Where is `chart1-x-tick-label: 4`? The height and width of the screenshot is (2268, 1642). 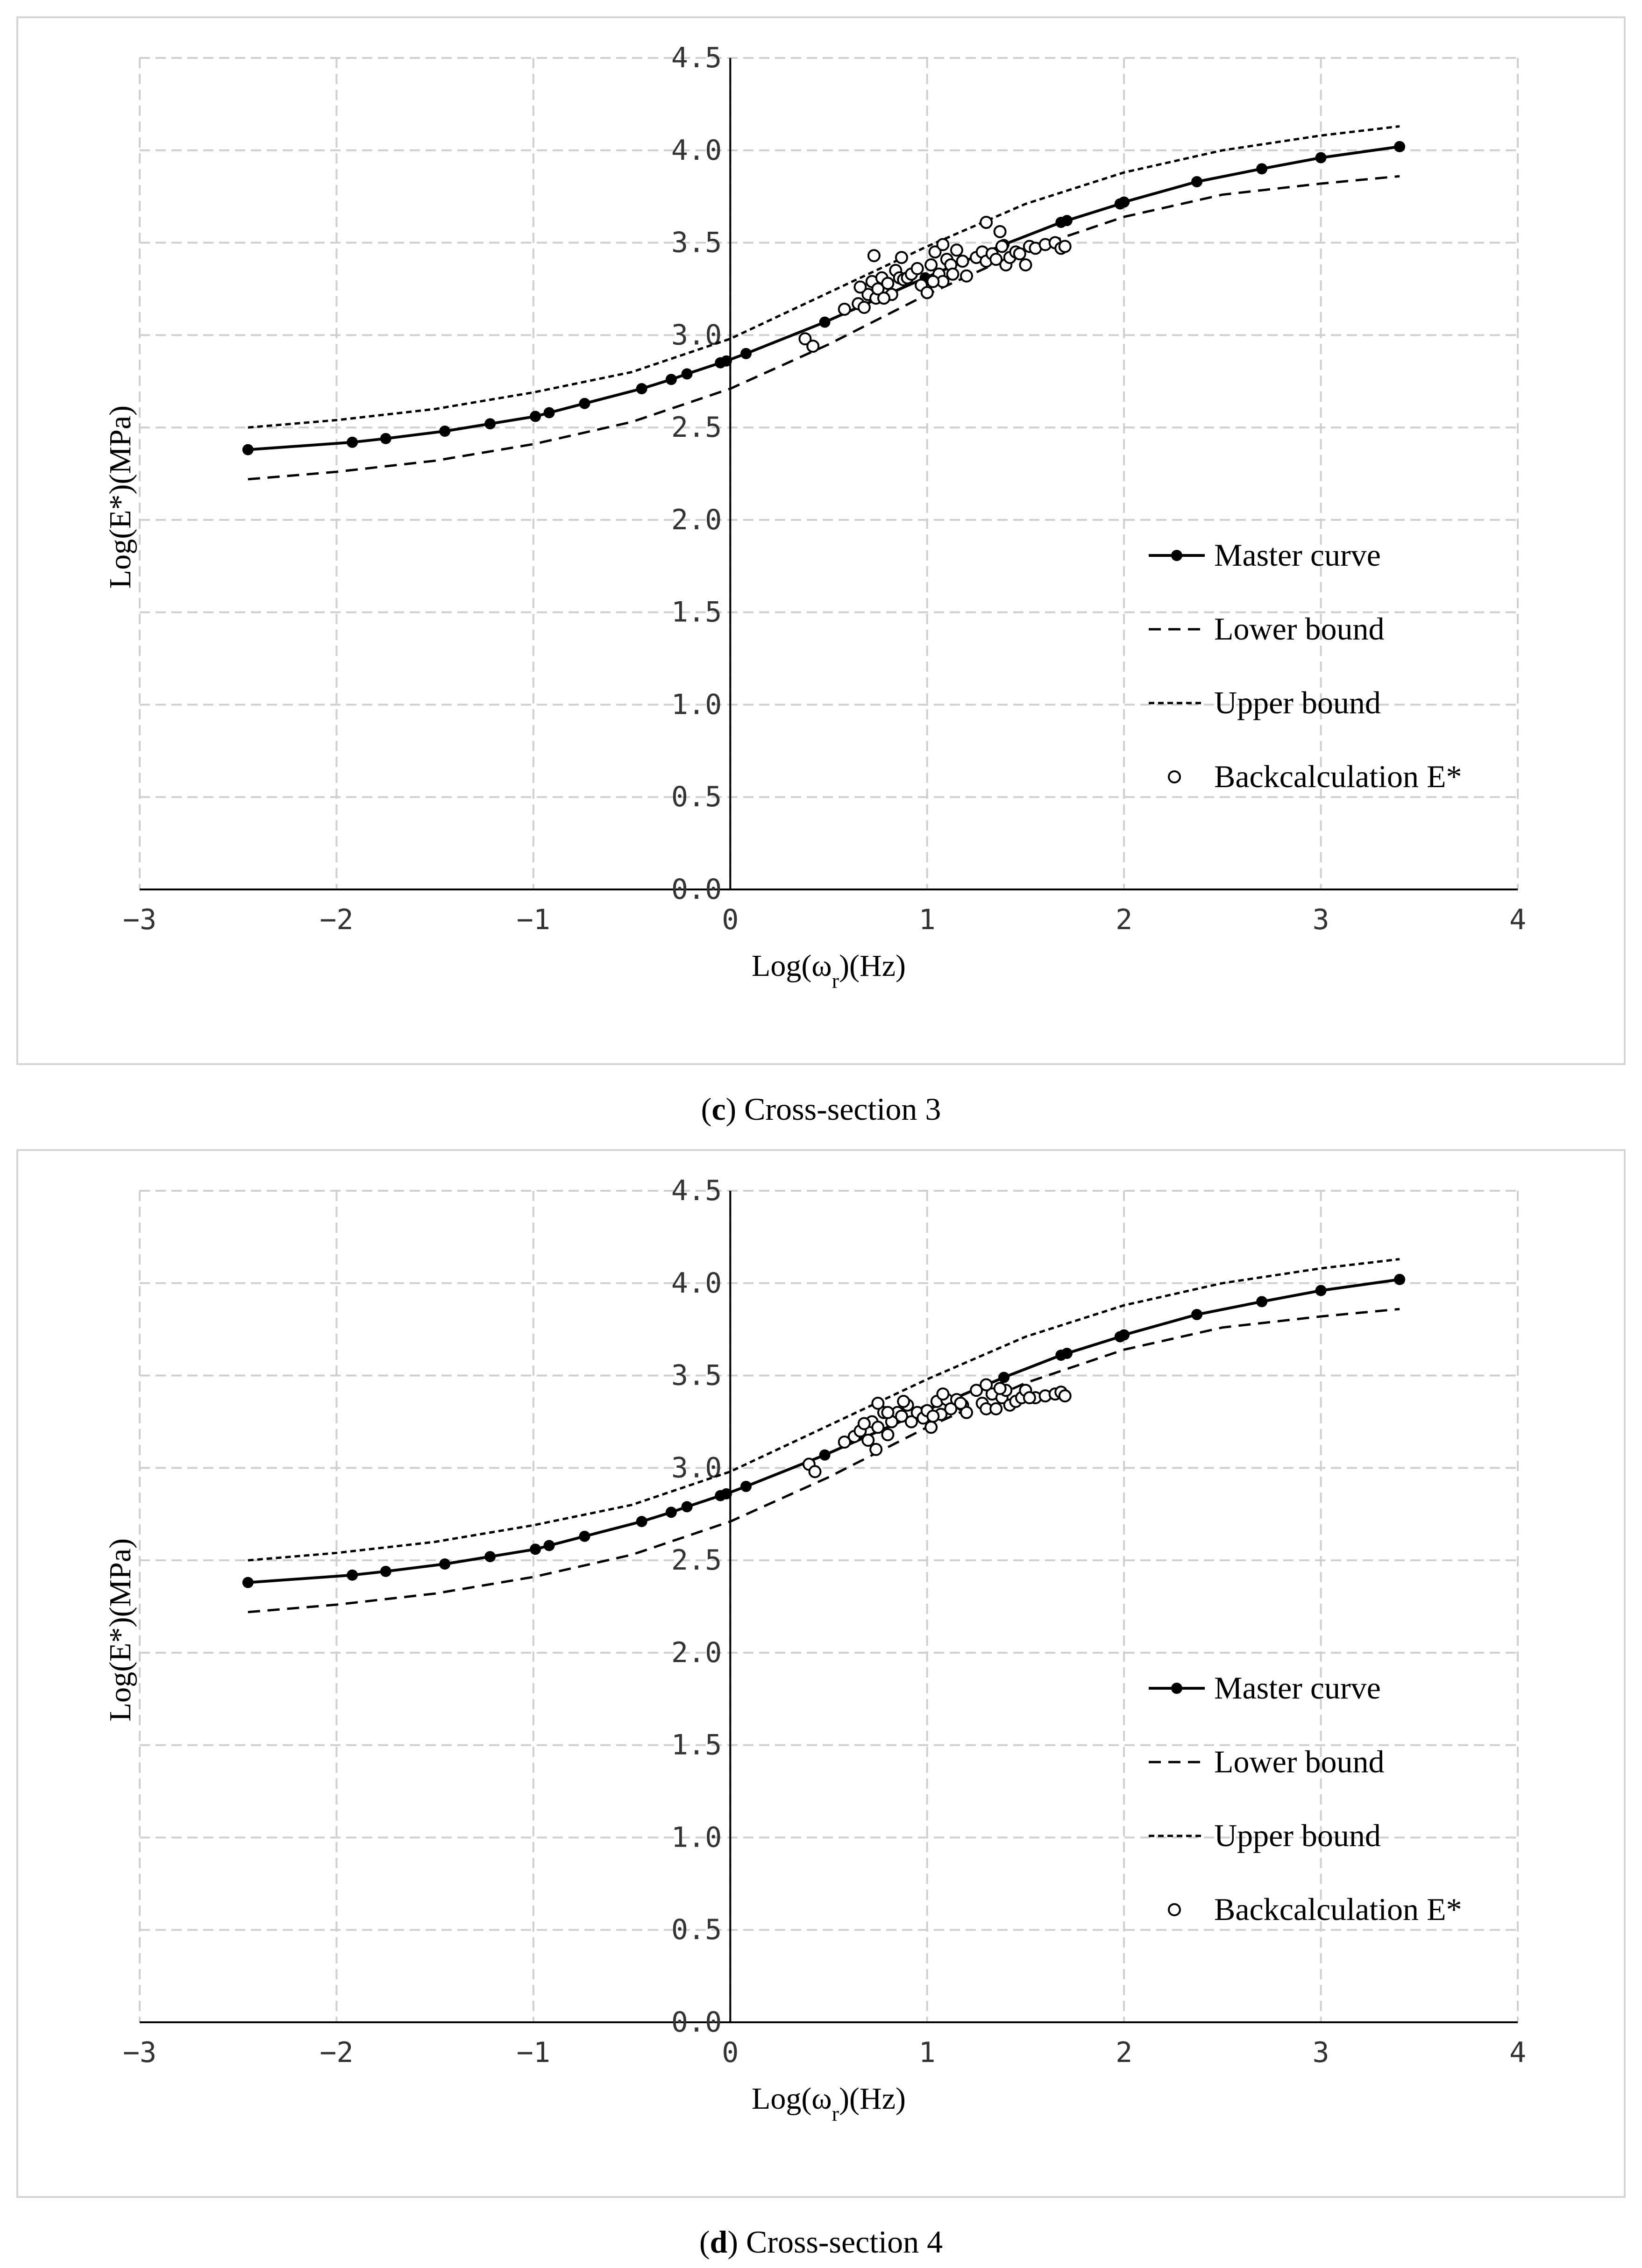 chart1-x-tick-label: 4 is located at coordinates (1517, 2052).